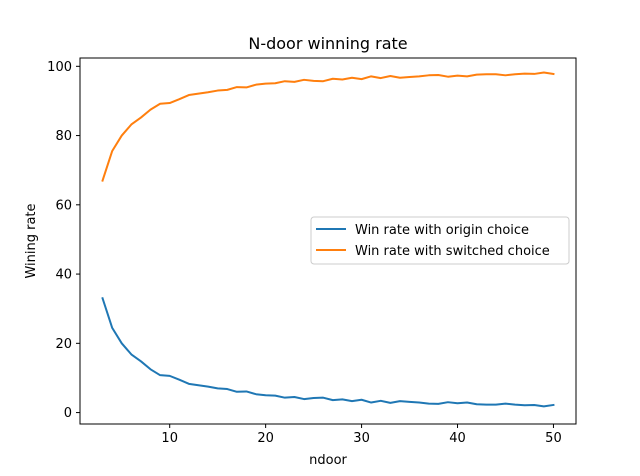 This screenshot has width=640, height=476. I want to click on chart-title: N-door winning rate, so click(327, 43).